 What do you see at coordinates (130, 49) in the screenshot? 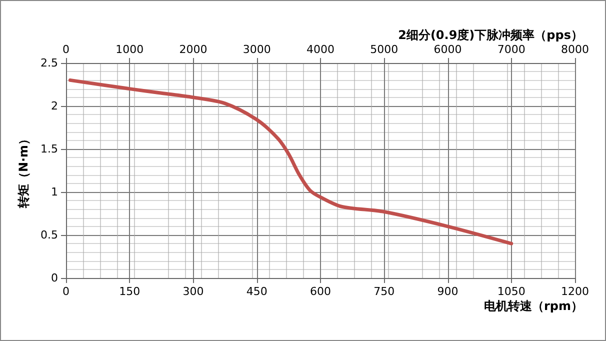
I see `x2-tick-label: 1000` at bounding box center [130, 49].